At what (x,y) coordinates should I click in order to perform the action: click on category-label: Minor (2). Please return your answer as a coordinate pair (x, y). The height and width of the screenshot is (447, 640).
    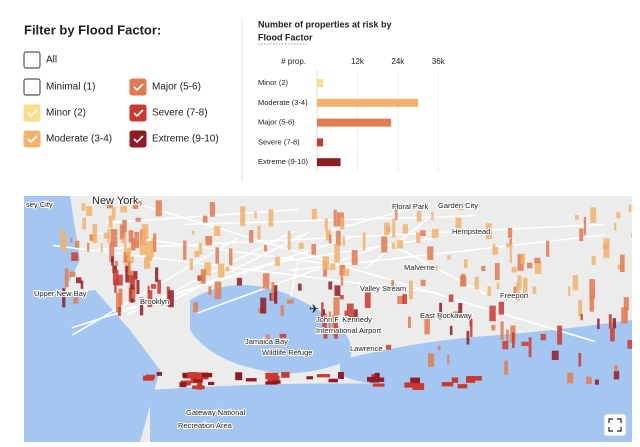
    Looking at the image, I should click on (273, 82).